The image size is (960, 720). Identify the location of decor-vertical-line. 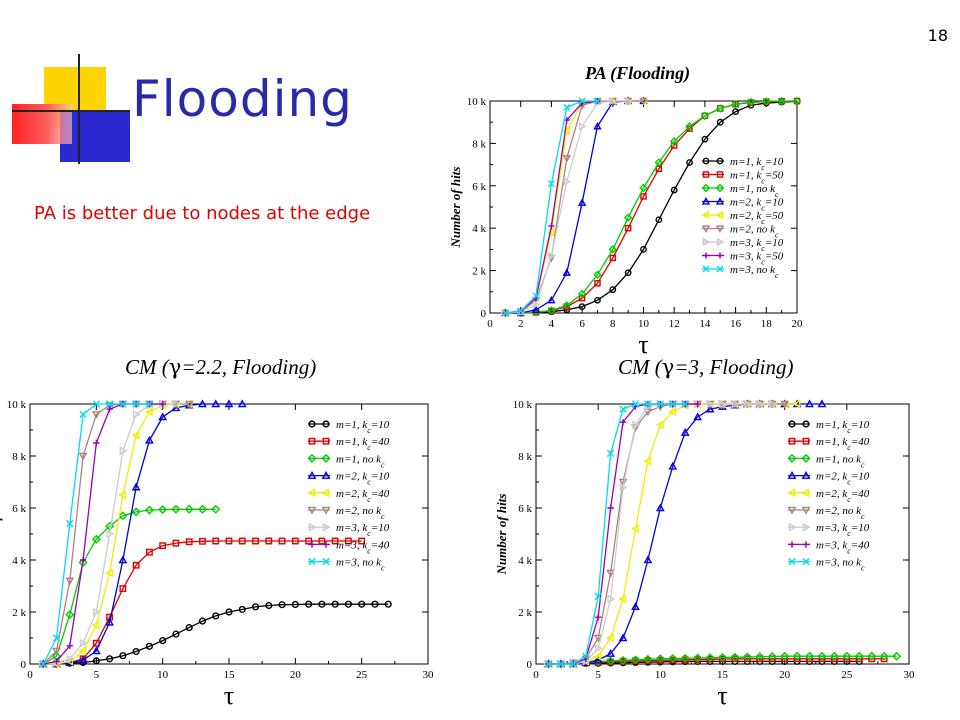
(79, 109).